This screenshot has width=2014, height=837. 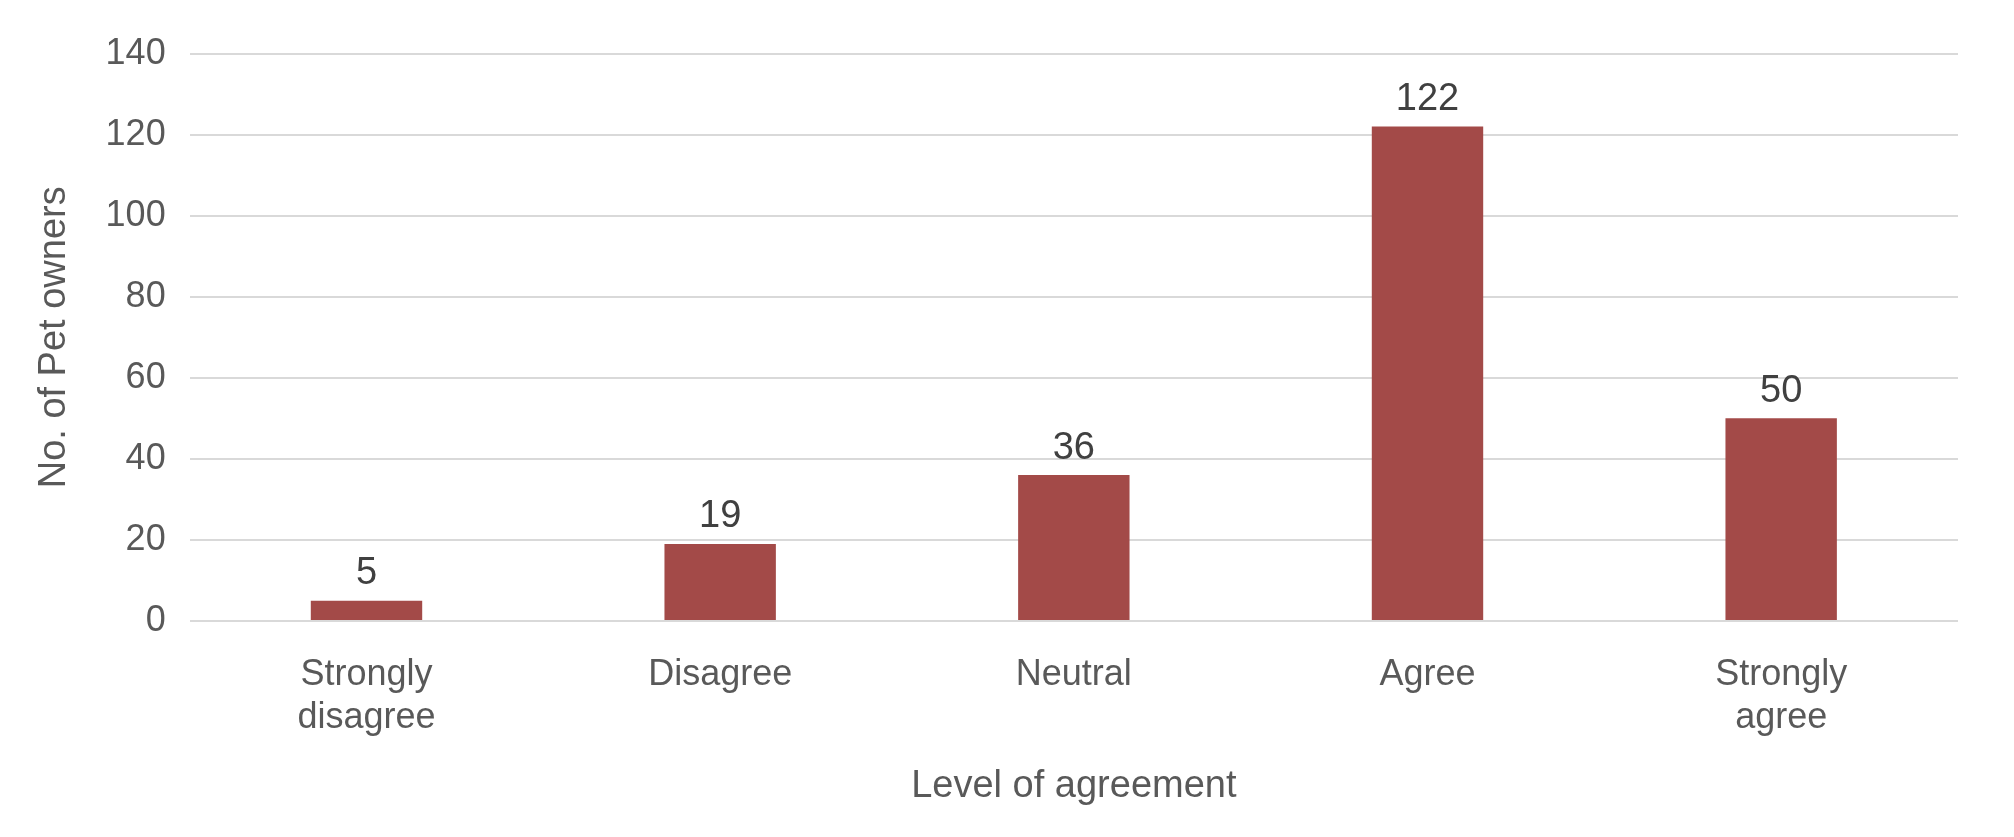 I want to click on x-tick-label: Agree, so click(x=1427, y=672).